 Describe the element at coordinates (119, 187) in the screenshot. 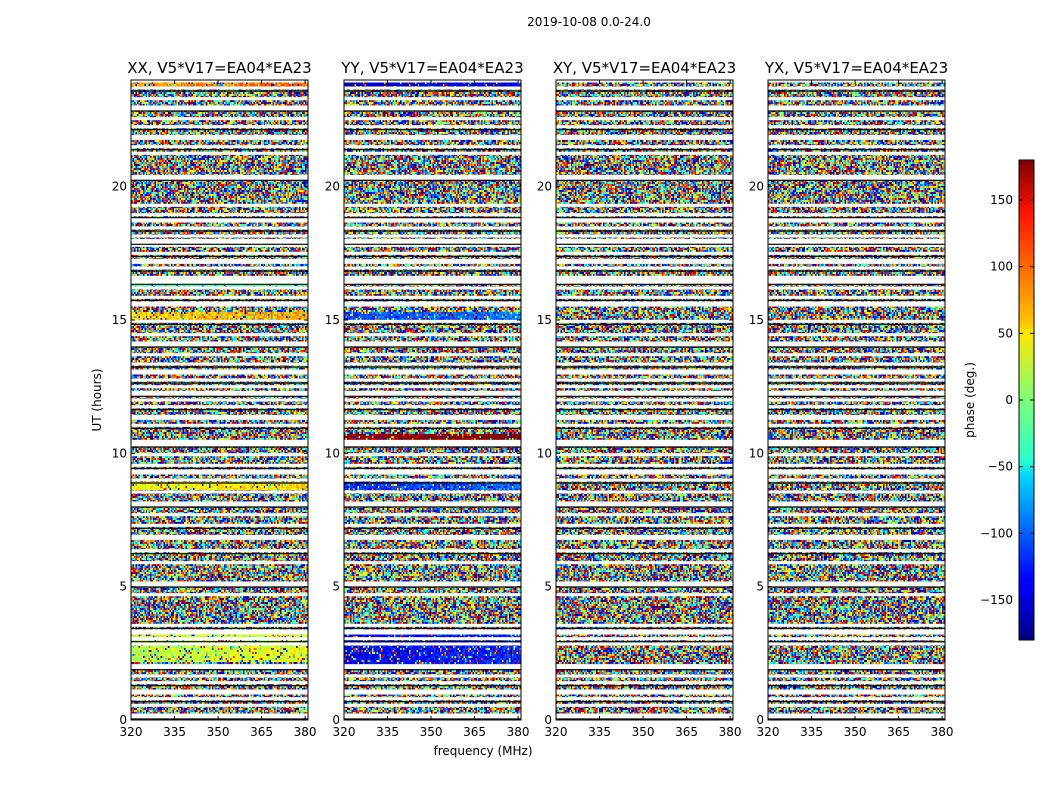

I see `y-tick-label: 20` at that location.